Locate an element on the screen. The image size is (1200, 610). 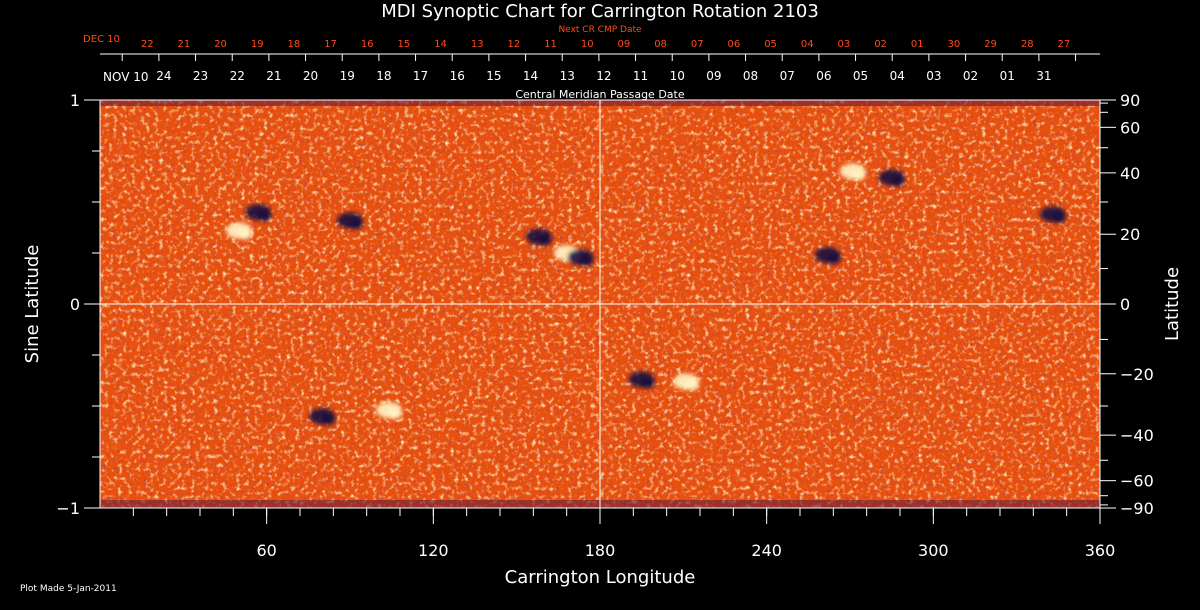
x-tick-label: 300 is located at coordinates (933, 550).